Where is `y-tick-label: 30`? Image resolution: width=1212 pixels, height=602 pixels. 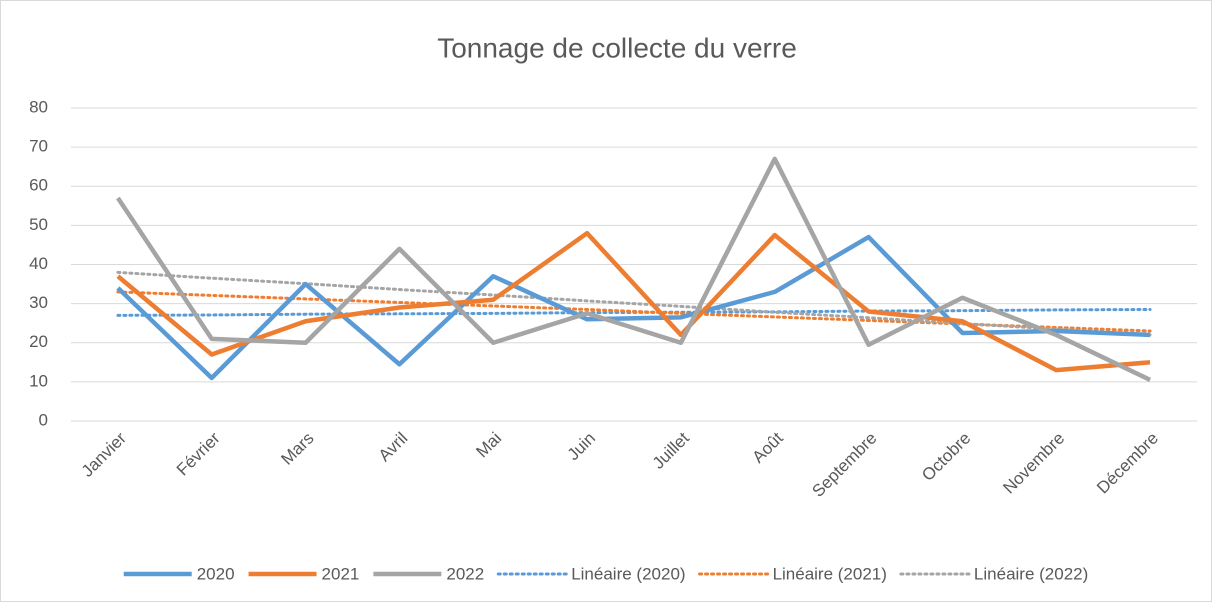
y-tick-label: 30 is located at coordinates (38, 302).